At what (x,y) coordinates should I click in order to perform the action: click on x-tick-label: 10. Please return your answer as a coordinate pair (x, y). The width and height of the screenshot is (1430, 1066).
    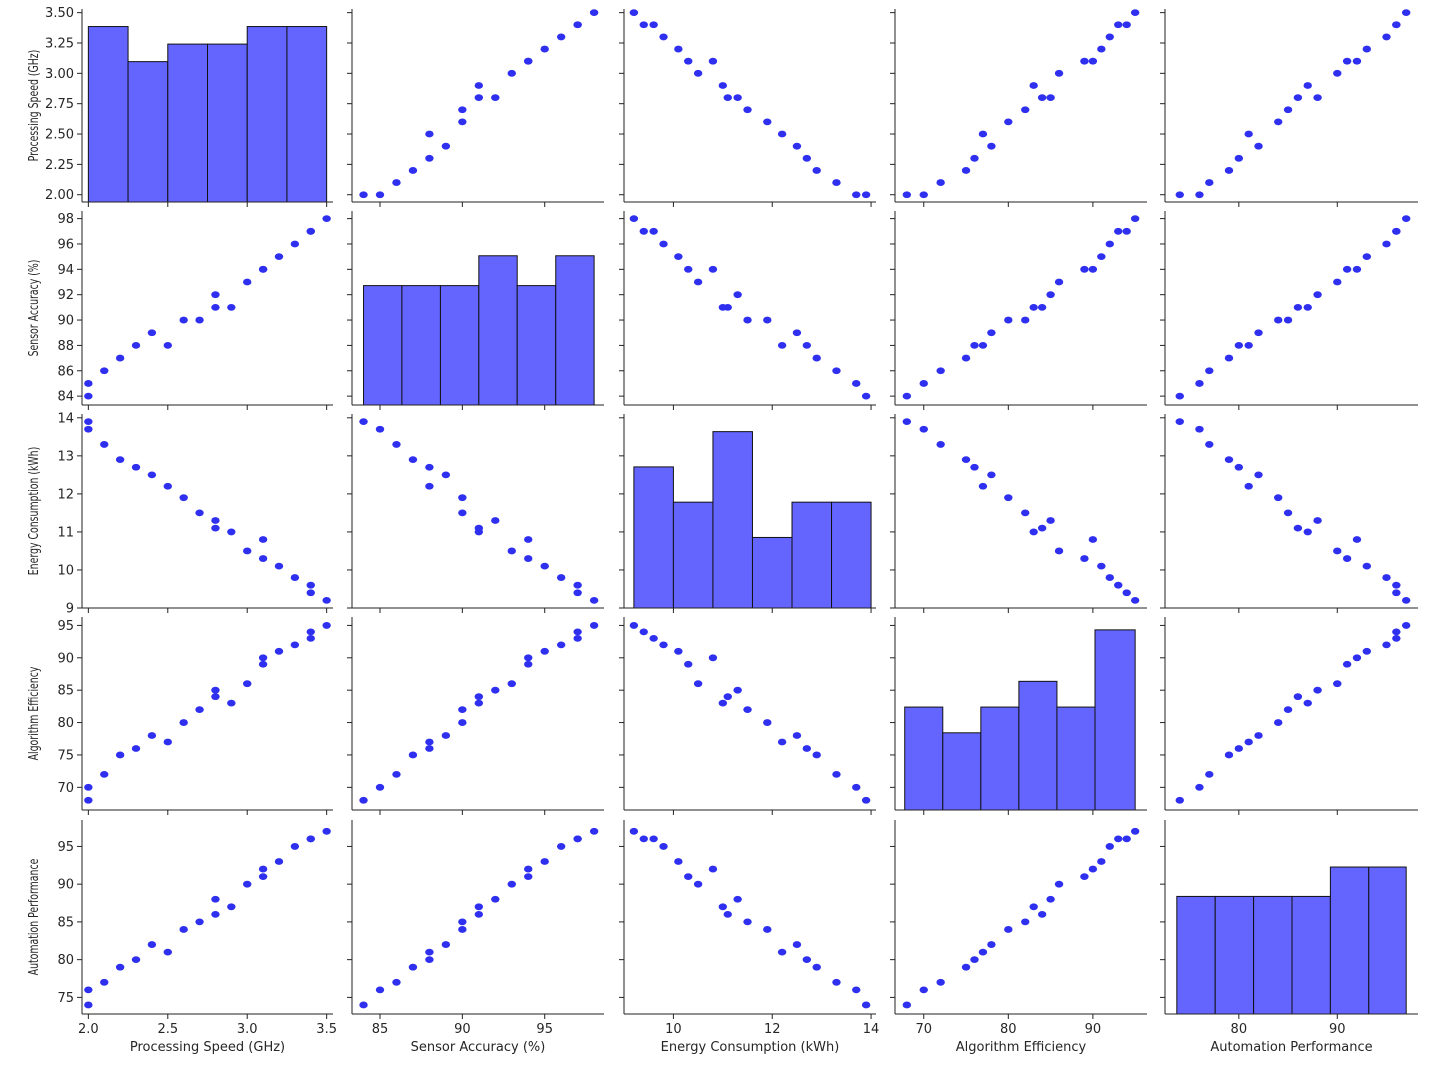
    Looking at the image, I should click on (673, 1029).